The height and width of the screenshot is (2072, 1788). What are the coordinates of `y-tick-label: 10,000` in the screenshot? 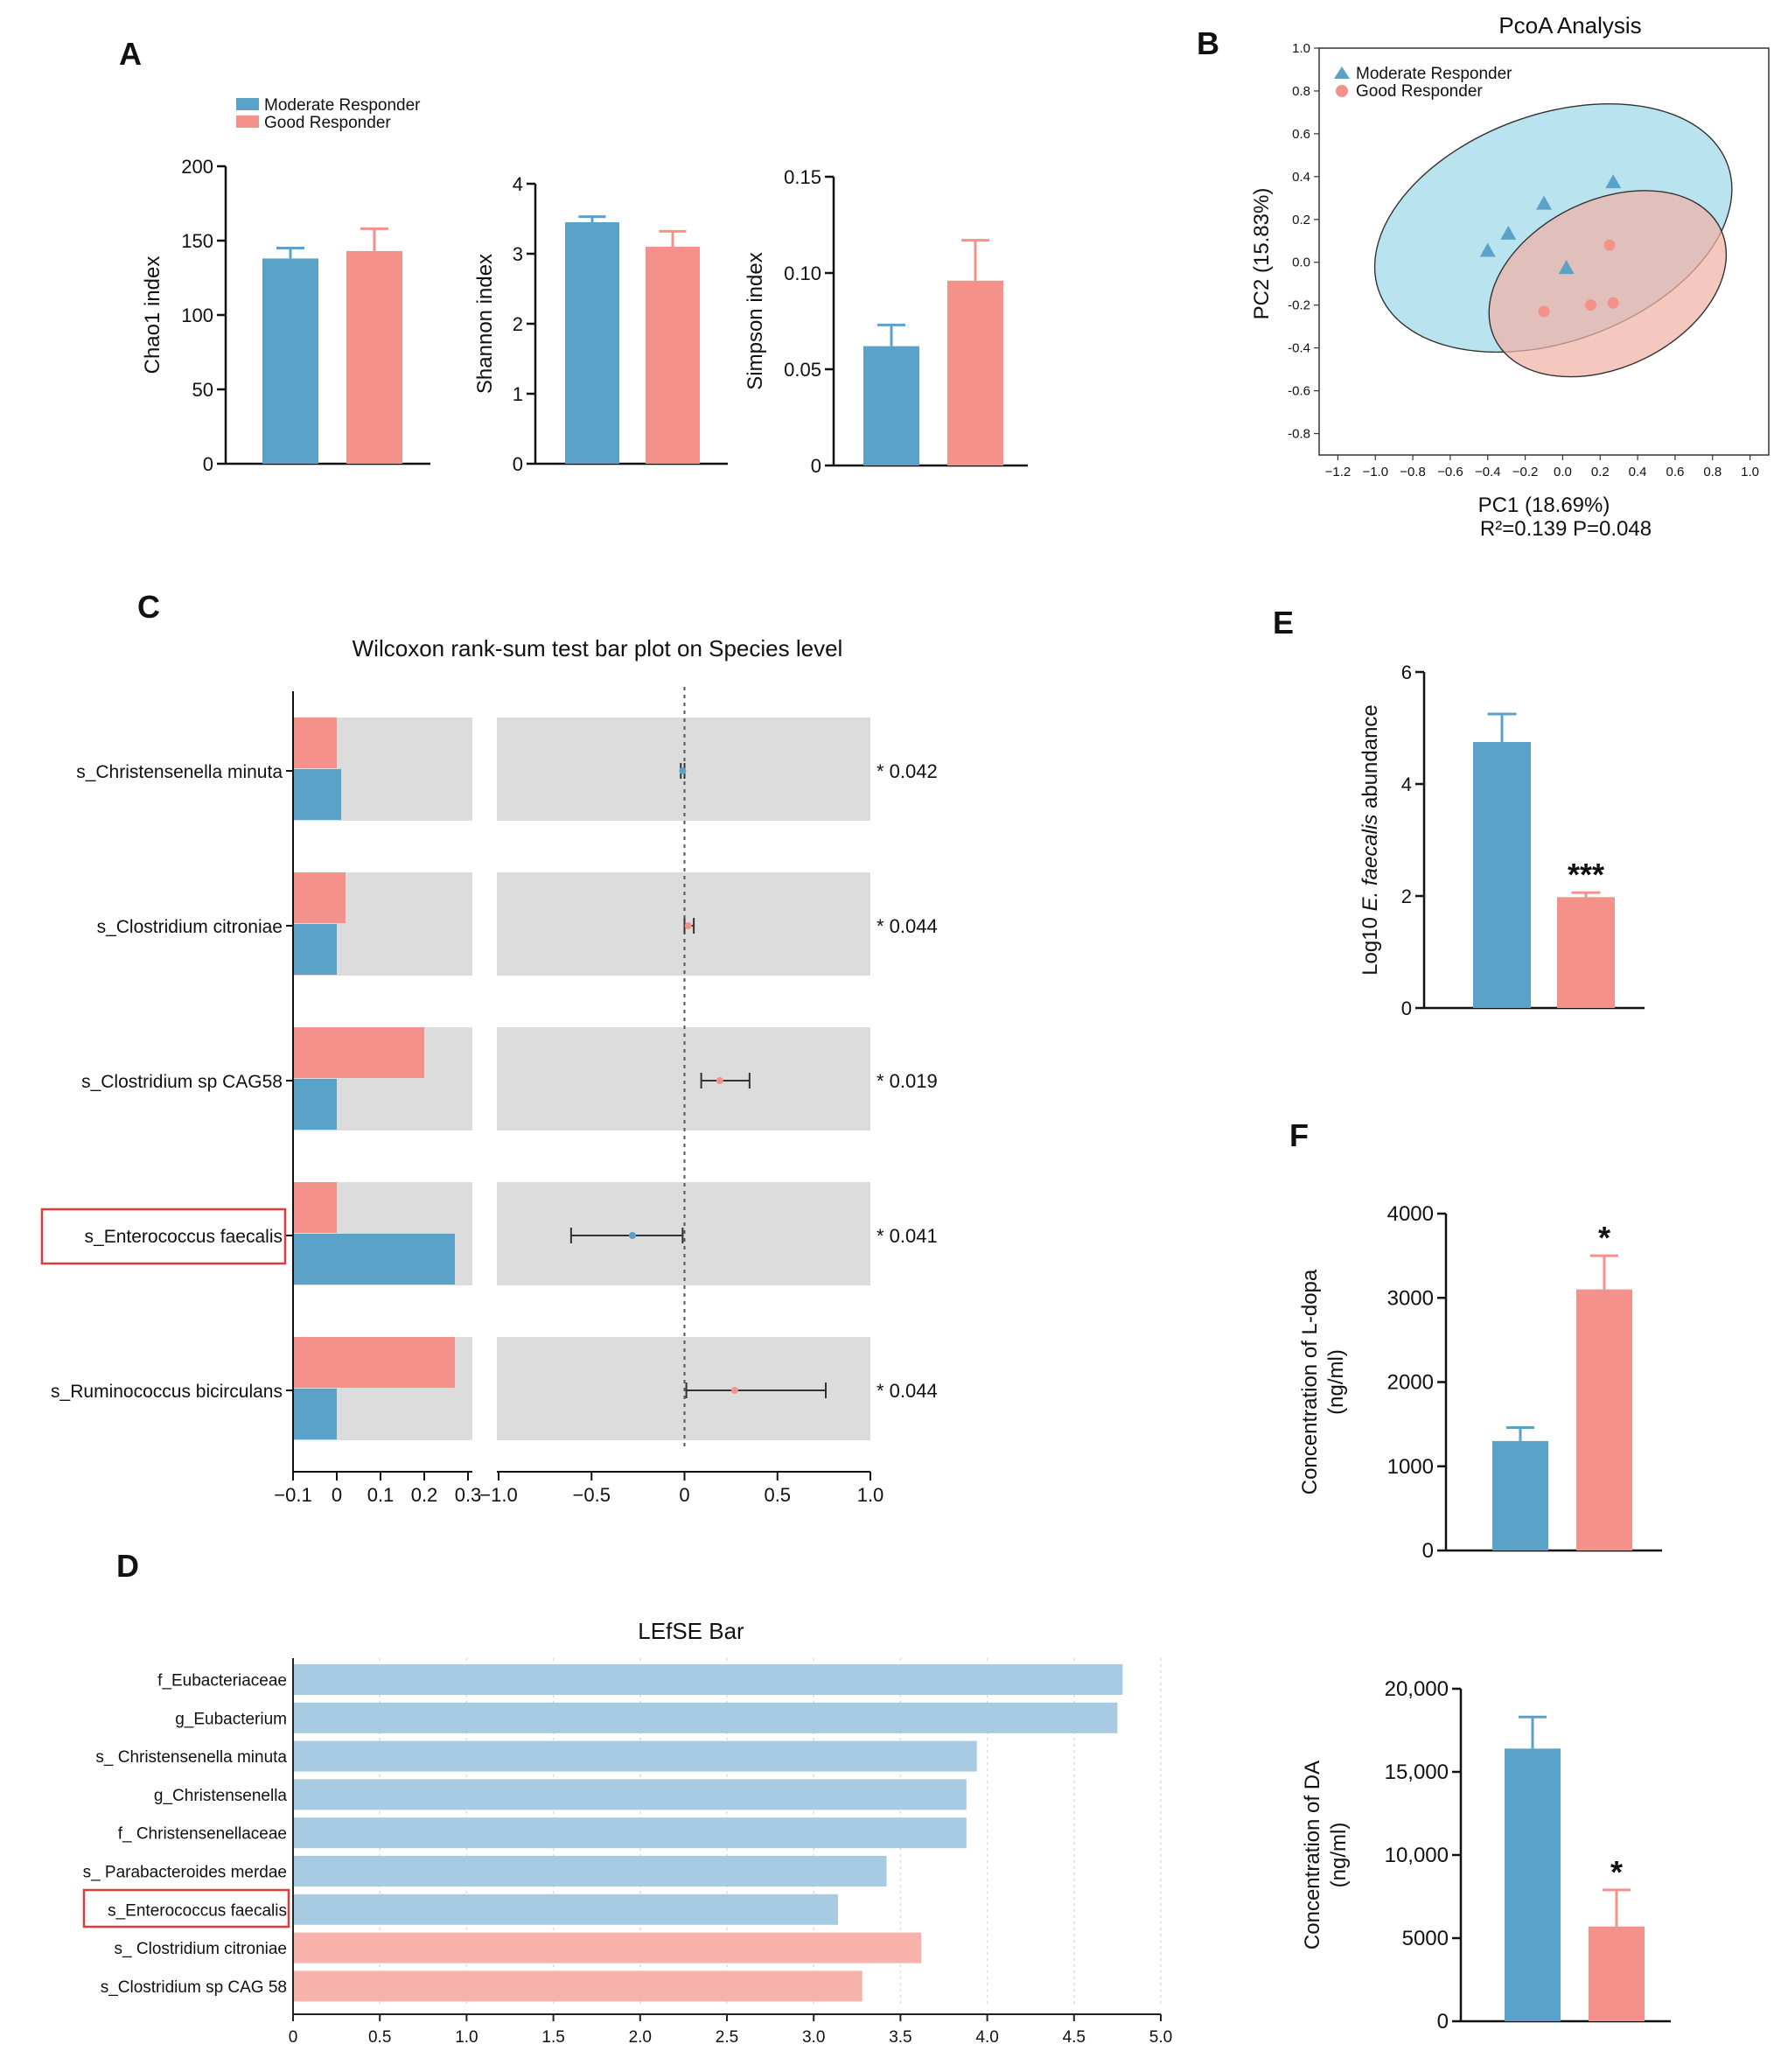 It's located at (1417, 1855).